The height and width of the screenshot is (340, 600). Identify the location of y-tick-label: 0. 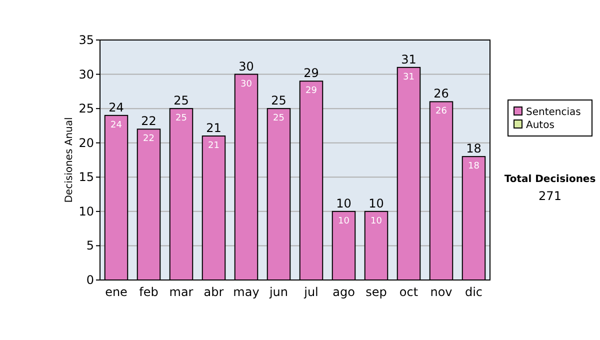
(90, 280).